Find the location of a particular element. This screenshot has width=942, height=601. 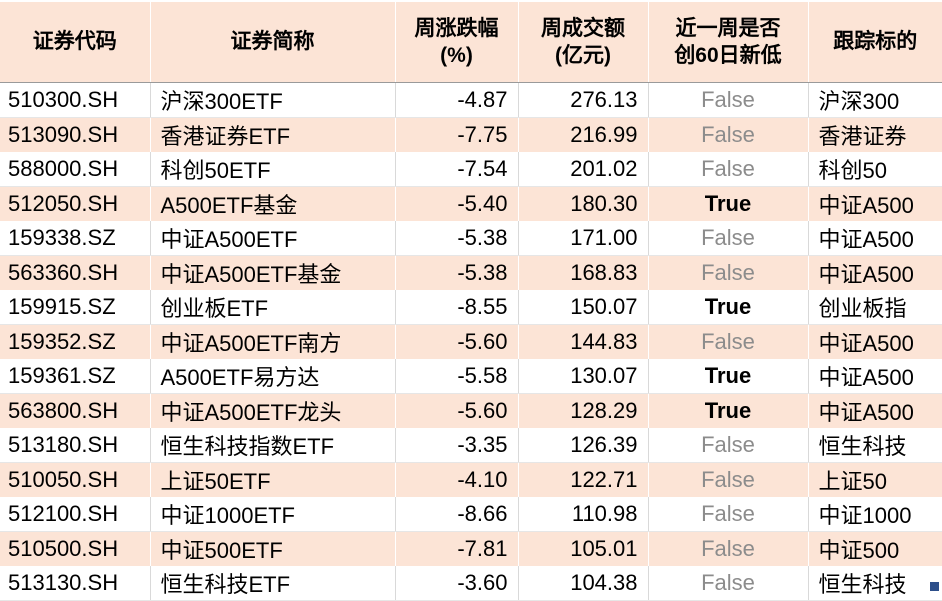

column-header-new_low: 近一周是否 创60日新低 is located at coordinates (728, 41).